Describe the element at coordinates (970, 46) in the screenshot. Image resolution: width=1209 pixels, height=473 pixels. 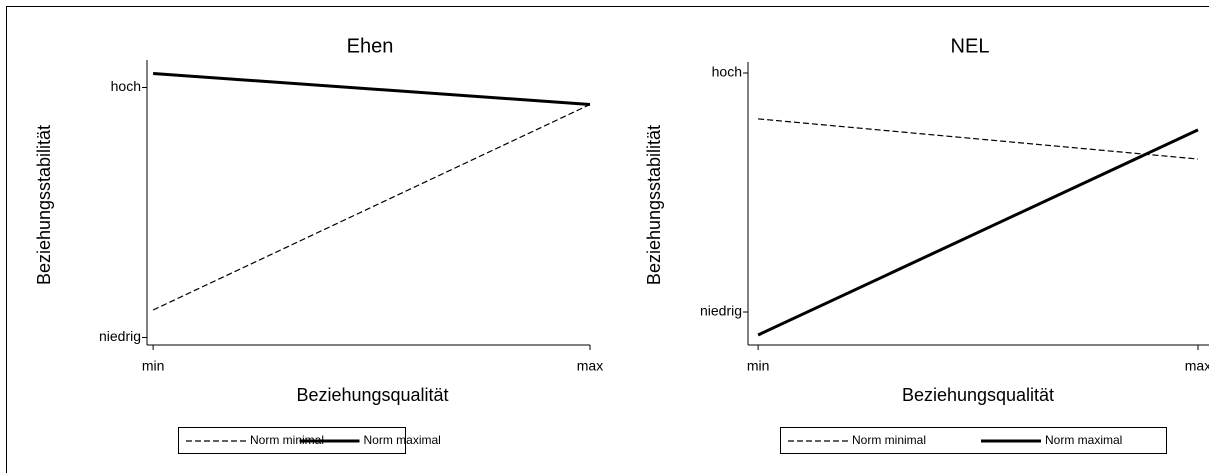
I see `chart-title: NEL` at that location.